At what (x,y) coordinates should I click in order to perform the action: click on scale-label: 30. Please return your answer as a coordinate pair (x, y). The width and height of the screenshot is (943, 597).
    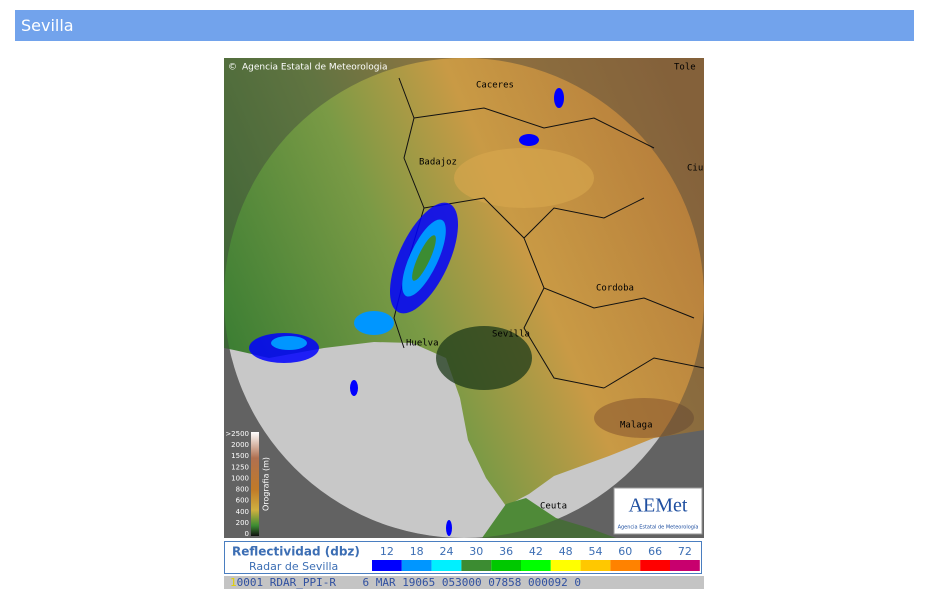
    Looking at the image, I should click on (476, 551).